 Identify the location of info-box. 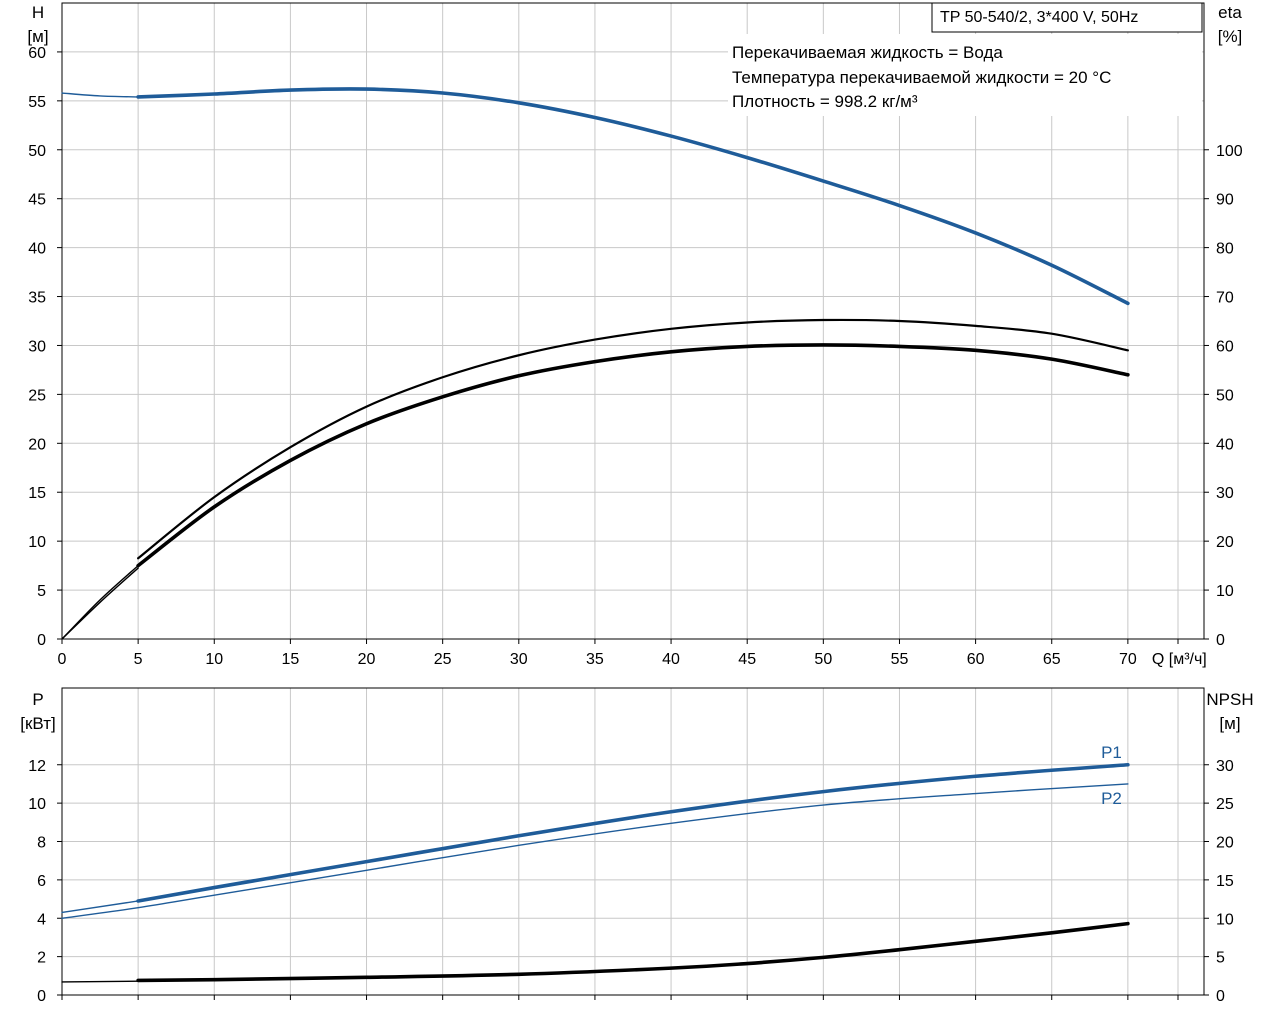
(965, 75).